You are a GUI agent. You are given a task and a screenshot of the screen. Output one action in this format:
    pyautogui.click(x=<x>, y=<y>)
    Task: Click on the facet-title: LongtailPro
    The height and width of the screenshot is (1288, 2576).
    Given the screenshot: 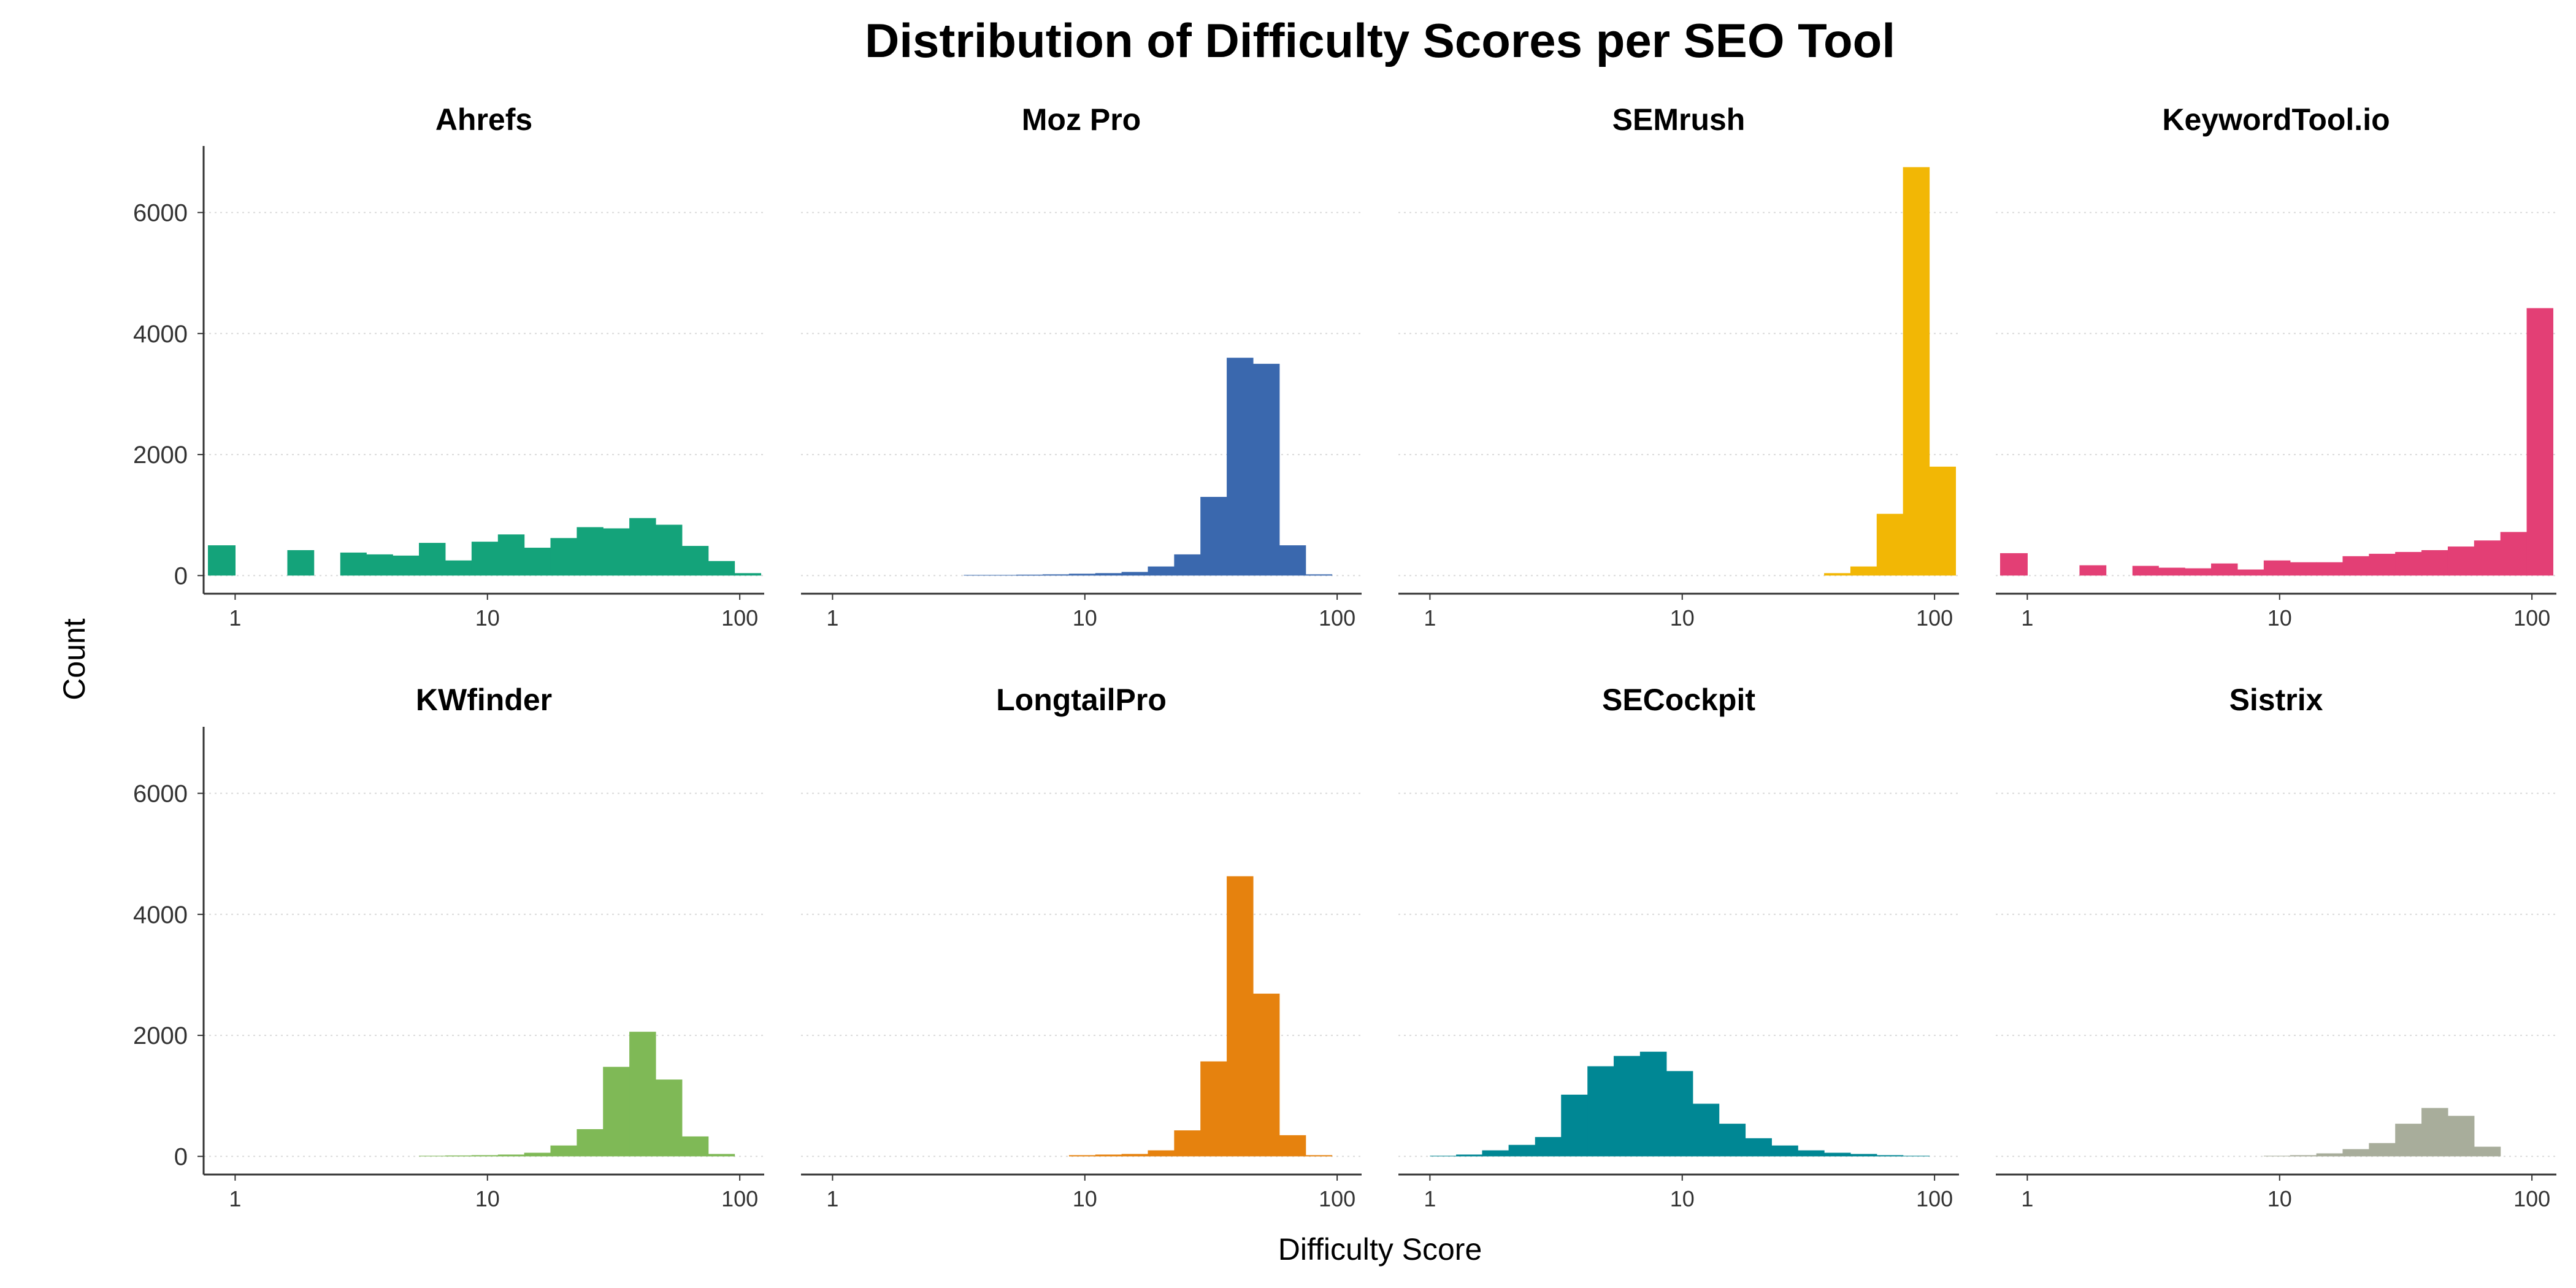 What is the action you would take?
    pyautogui.click(x=1081, y=700)
    